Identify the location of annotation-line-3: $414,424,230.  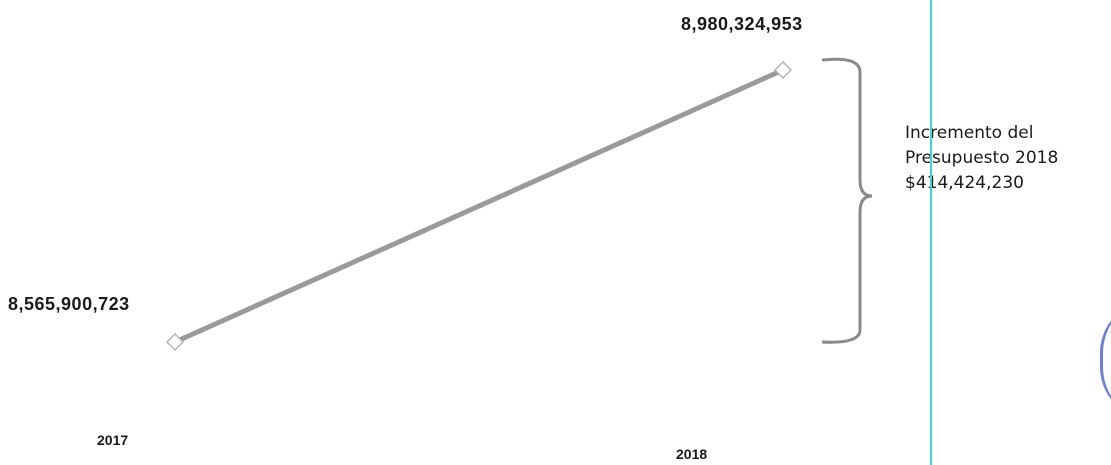
(964, 183).